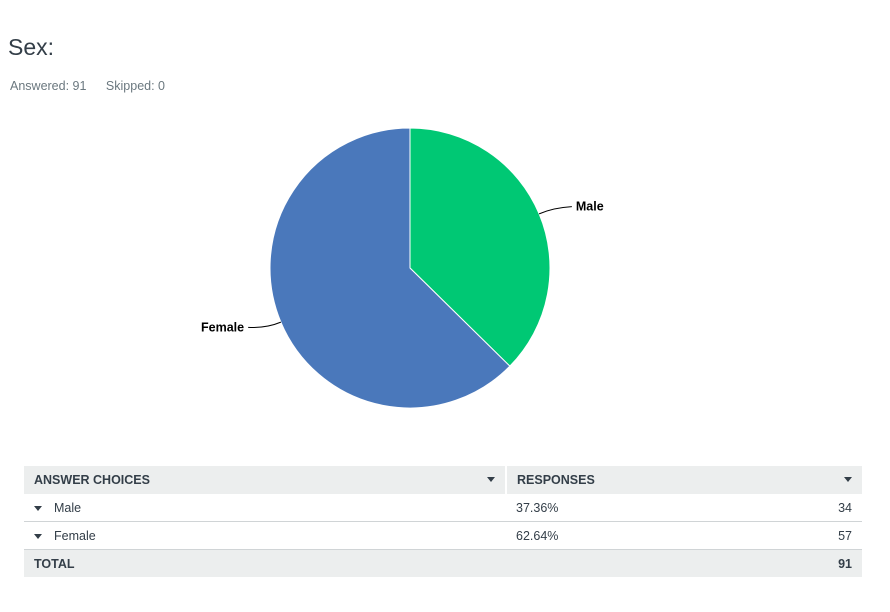  What do you see at coordinates (135, 86) in the screenshot?
I see `skipped-count: Skipped: 0` at bounding box center [135, 86].